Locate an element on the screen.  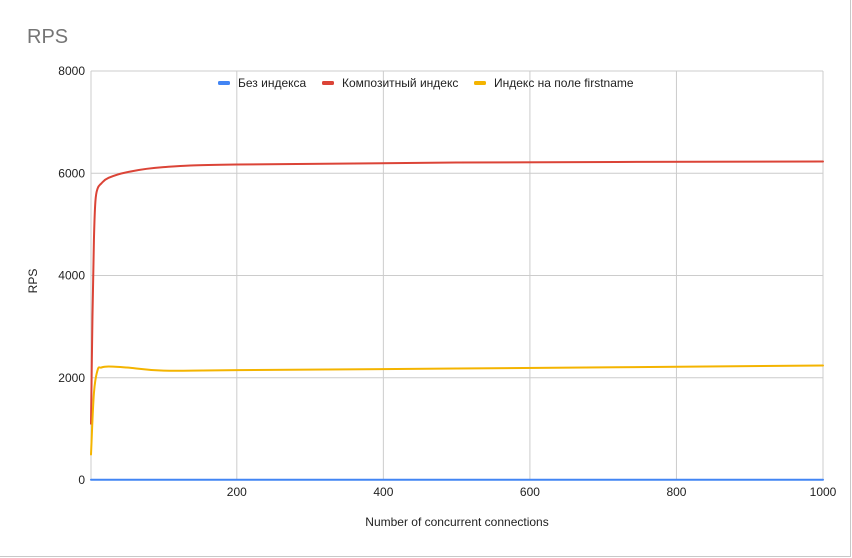
chart-title: RPS is located at coordinates (47, 37).